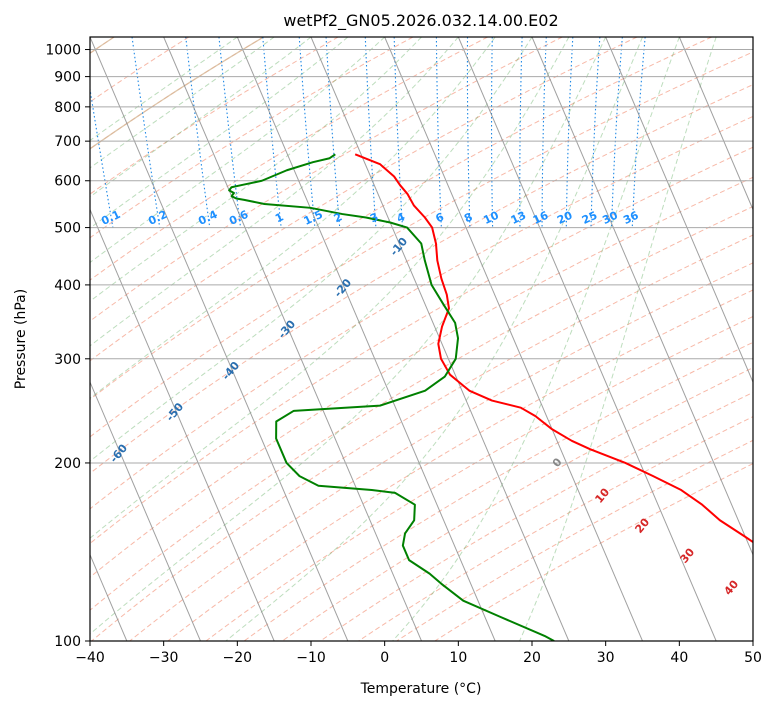 The width and height of the screenshot is (775, 713). I want to click on x-tick-label: 20, so click(532, 658).